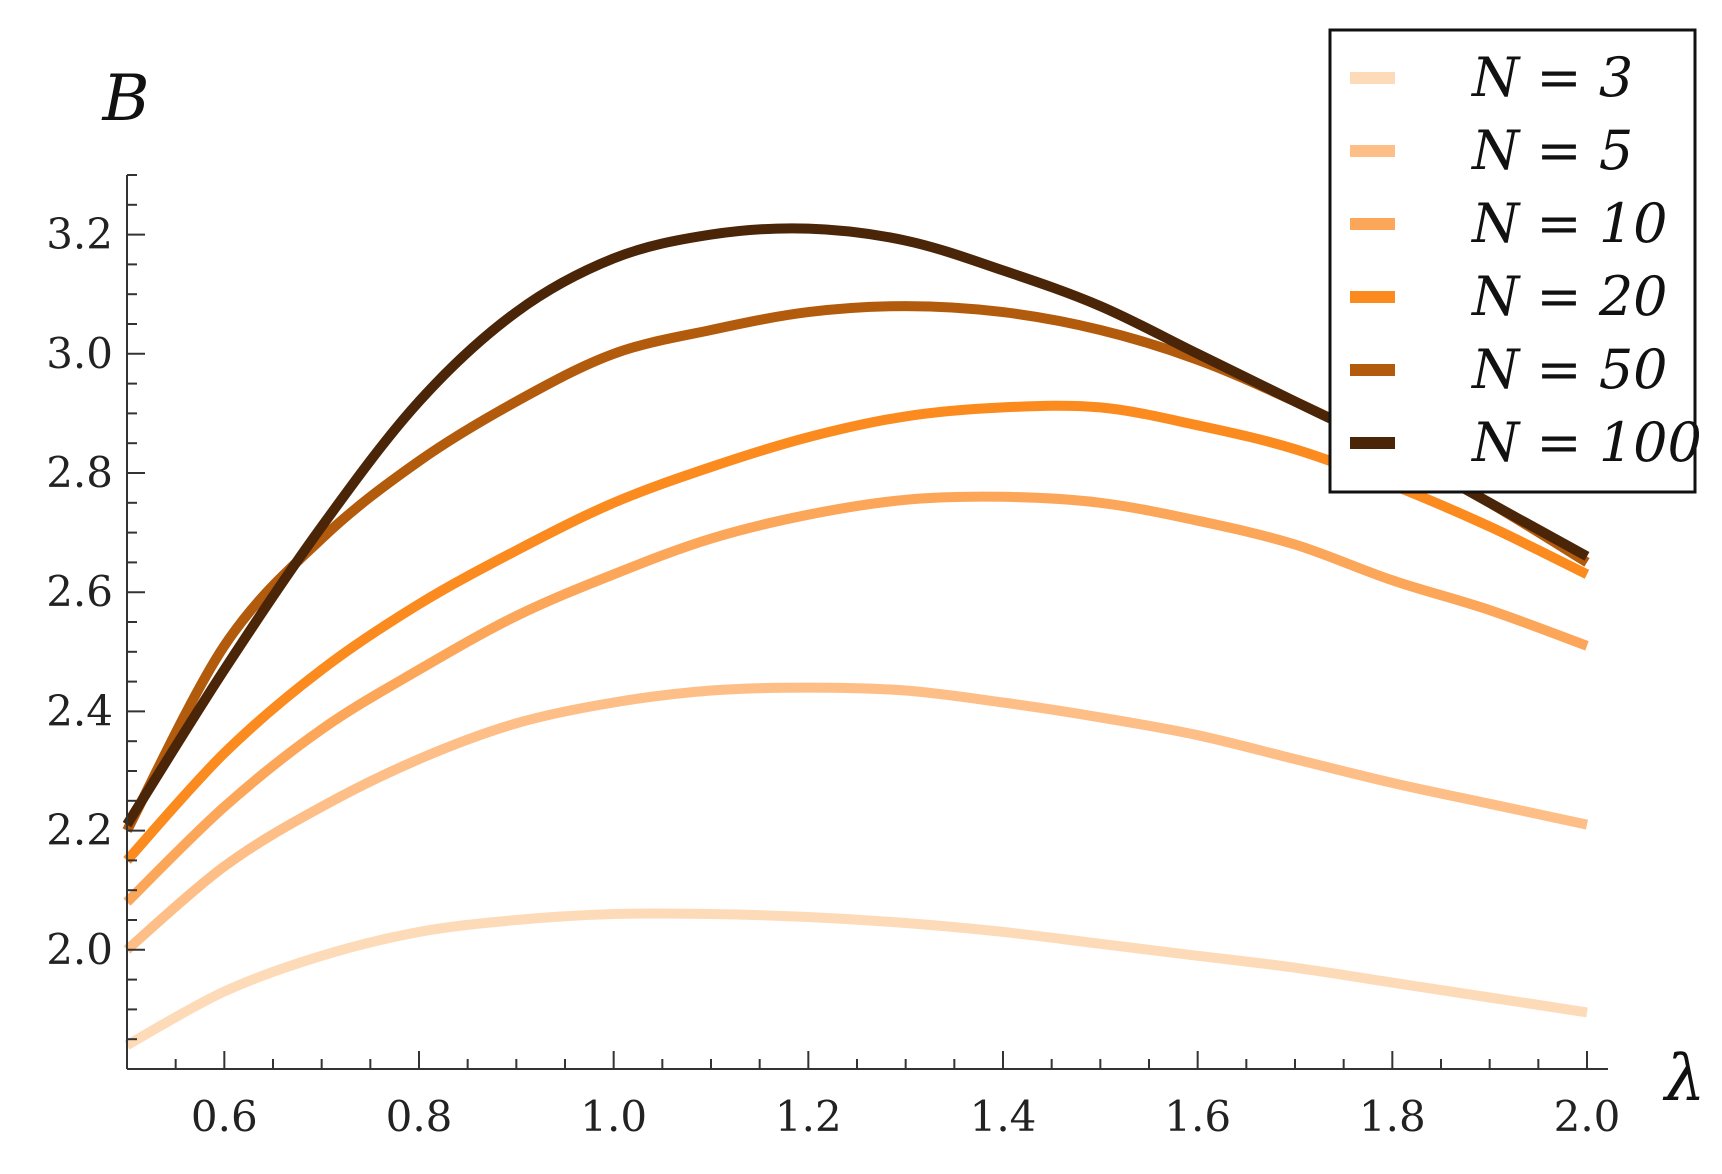 The image size is (1722, 1174). I want to click on legend-label: N = 10, so click(1569, 223).